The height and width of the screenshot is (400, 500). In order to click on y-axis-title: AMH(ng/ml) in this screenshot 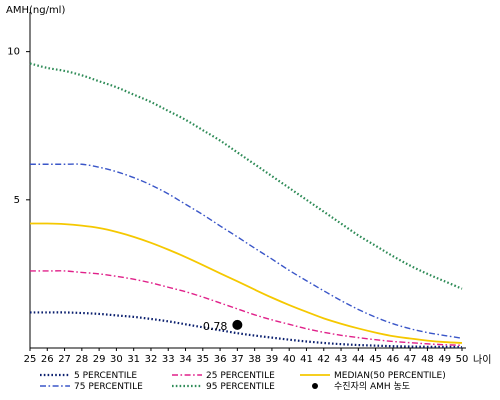, I will do `click(35, 10)`.